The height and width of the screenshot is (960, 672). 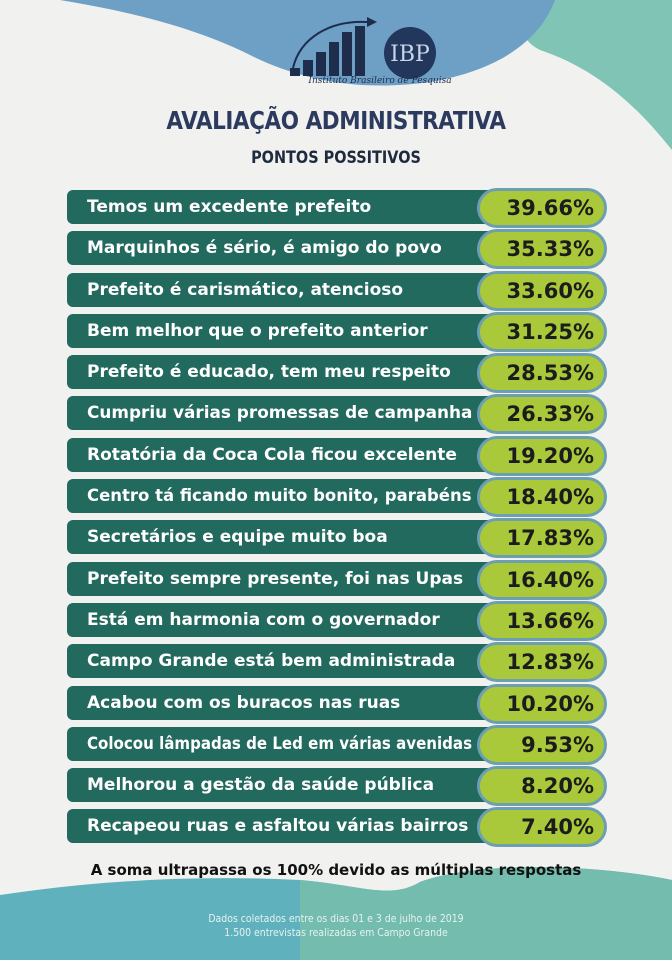 I want to click on label-bar: Melhorou a gestão da saúde pública, so click(x=282, y=785).